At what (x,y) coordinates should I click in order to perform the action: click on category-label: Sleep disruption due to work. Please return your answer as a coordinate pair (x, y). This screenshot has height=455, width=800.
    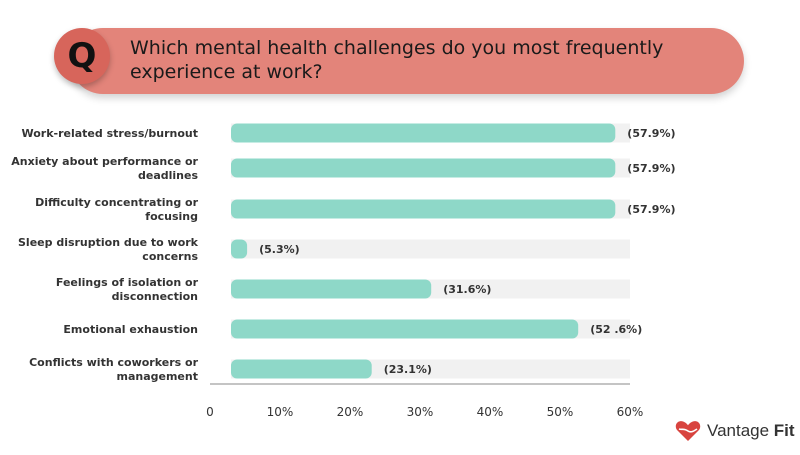
    Looking at the image, I should click on (108, 242).